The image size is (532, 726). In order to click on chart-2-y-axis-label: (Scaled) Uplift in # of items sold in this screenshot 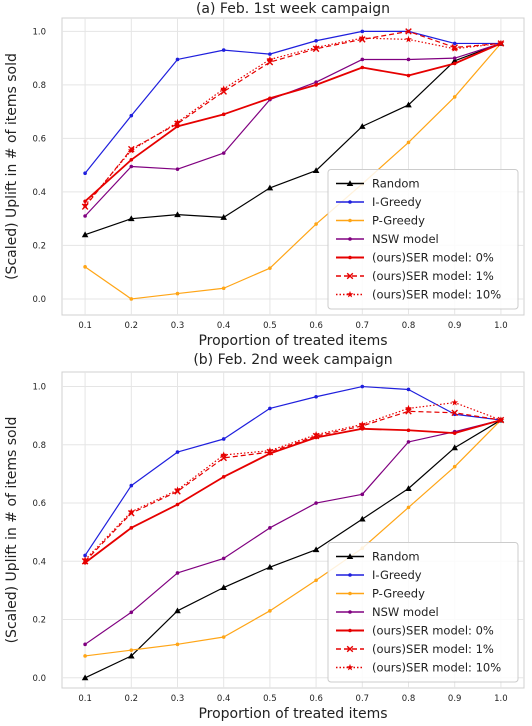, I will do `click(12, 530)`.